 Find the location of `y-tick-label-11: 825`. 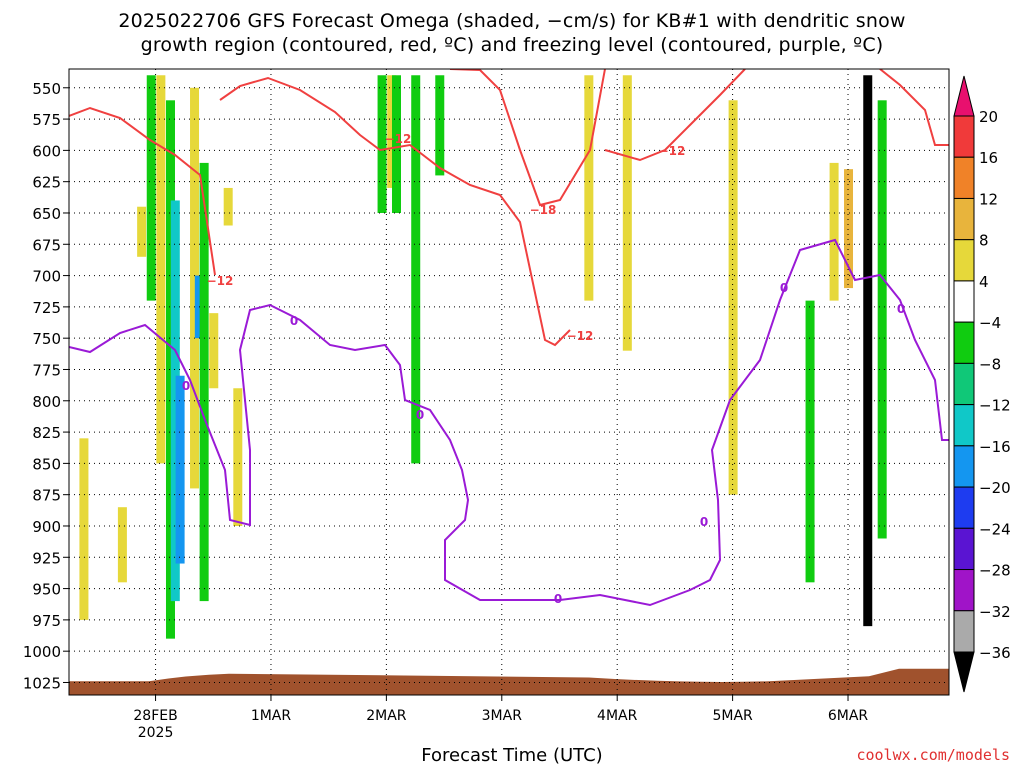

y-tick-label-11: 825 is located at coordinates (46, 433).